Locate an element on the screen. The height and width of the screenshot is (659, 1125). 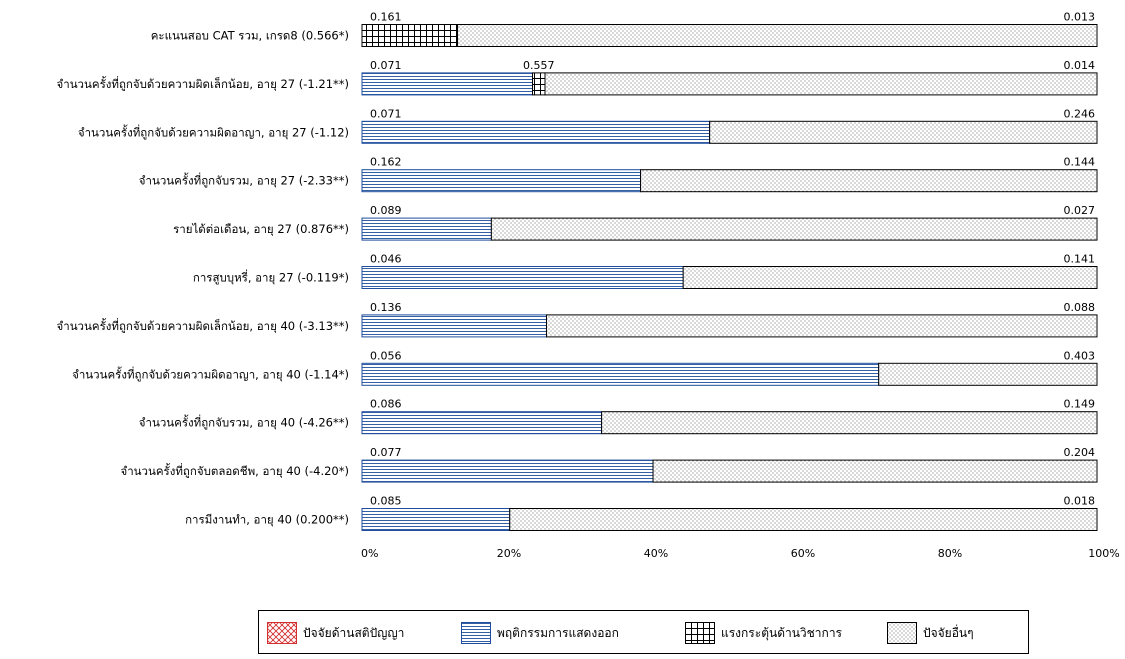
value-label-right: 0.403 is located at coordinates (1080, 355).